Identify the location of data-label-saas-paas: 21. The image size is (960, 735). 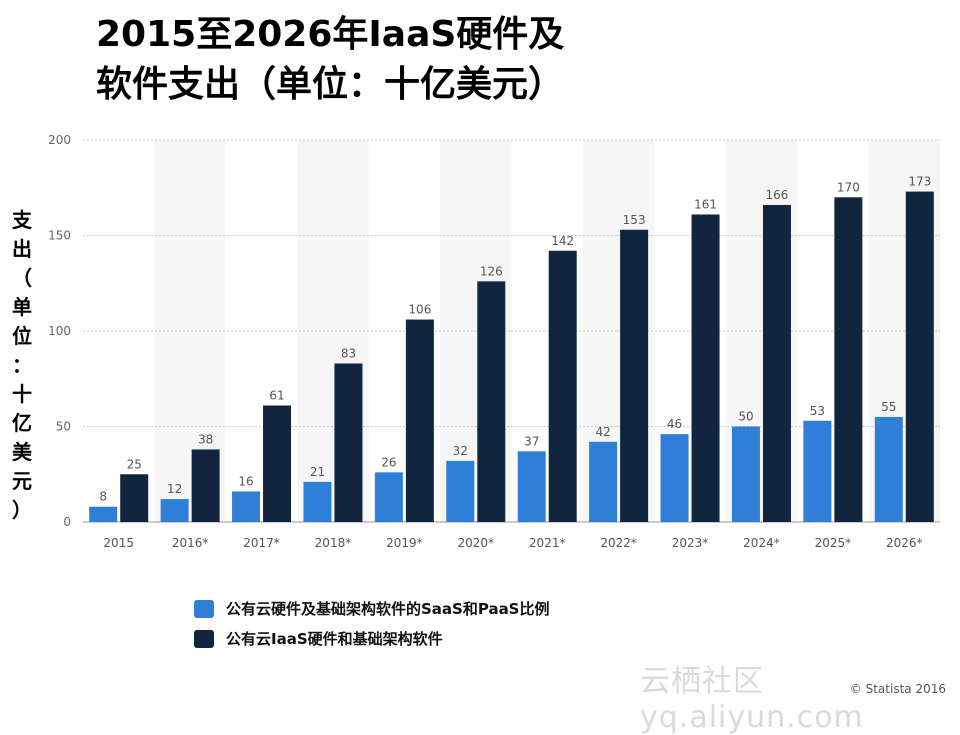
(317, 472).